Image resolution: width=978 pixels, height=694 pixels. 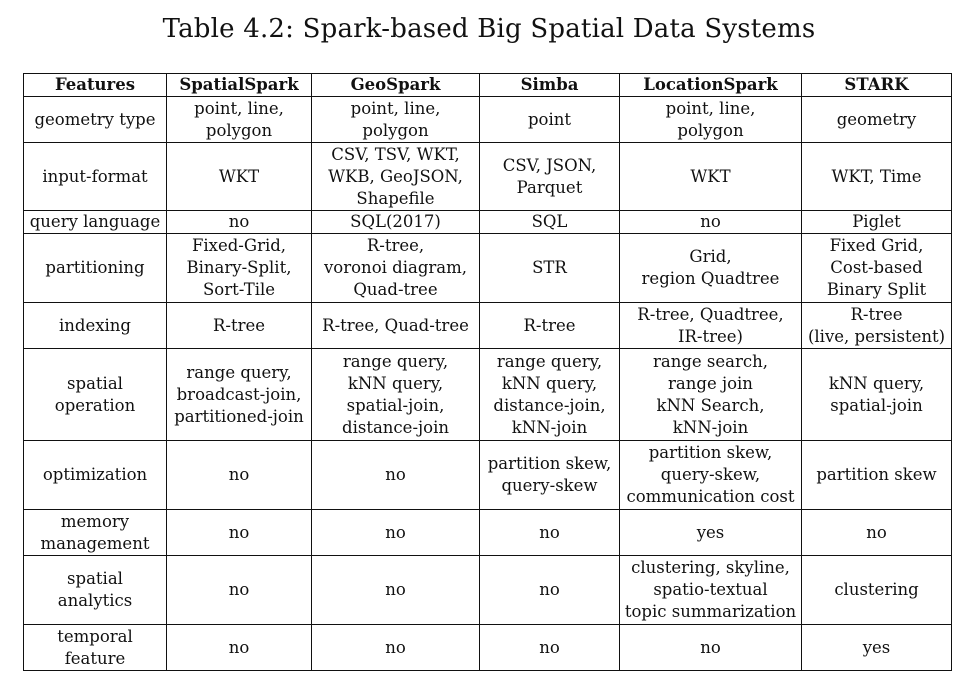 What do you see at coordinates (549, 176) in the screenshot?
I see `table-cell: CSV, JSON, Parquet` at bounding box center [549, 176].